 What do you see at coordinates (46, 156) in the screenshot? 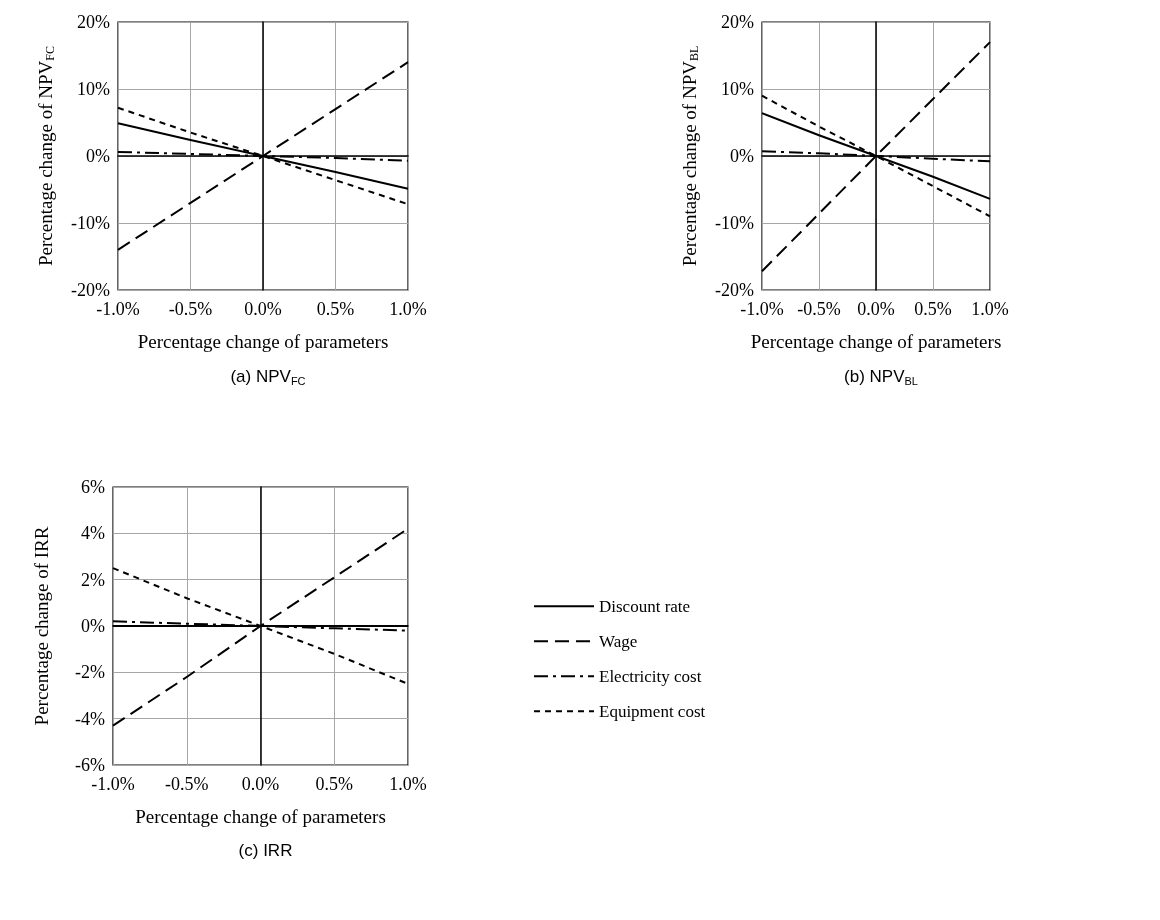
I see `y-axis-title: Percentage change of NPVFC` at bounding box center [46, 156].